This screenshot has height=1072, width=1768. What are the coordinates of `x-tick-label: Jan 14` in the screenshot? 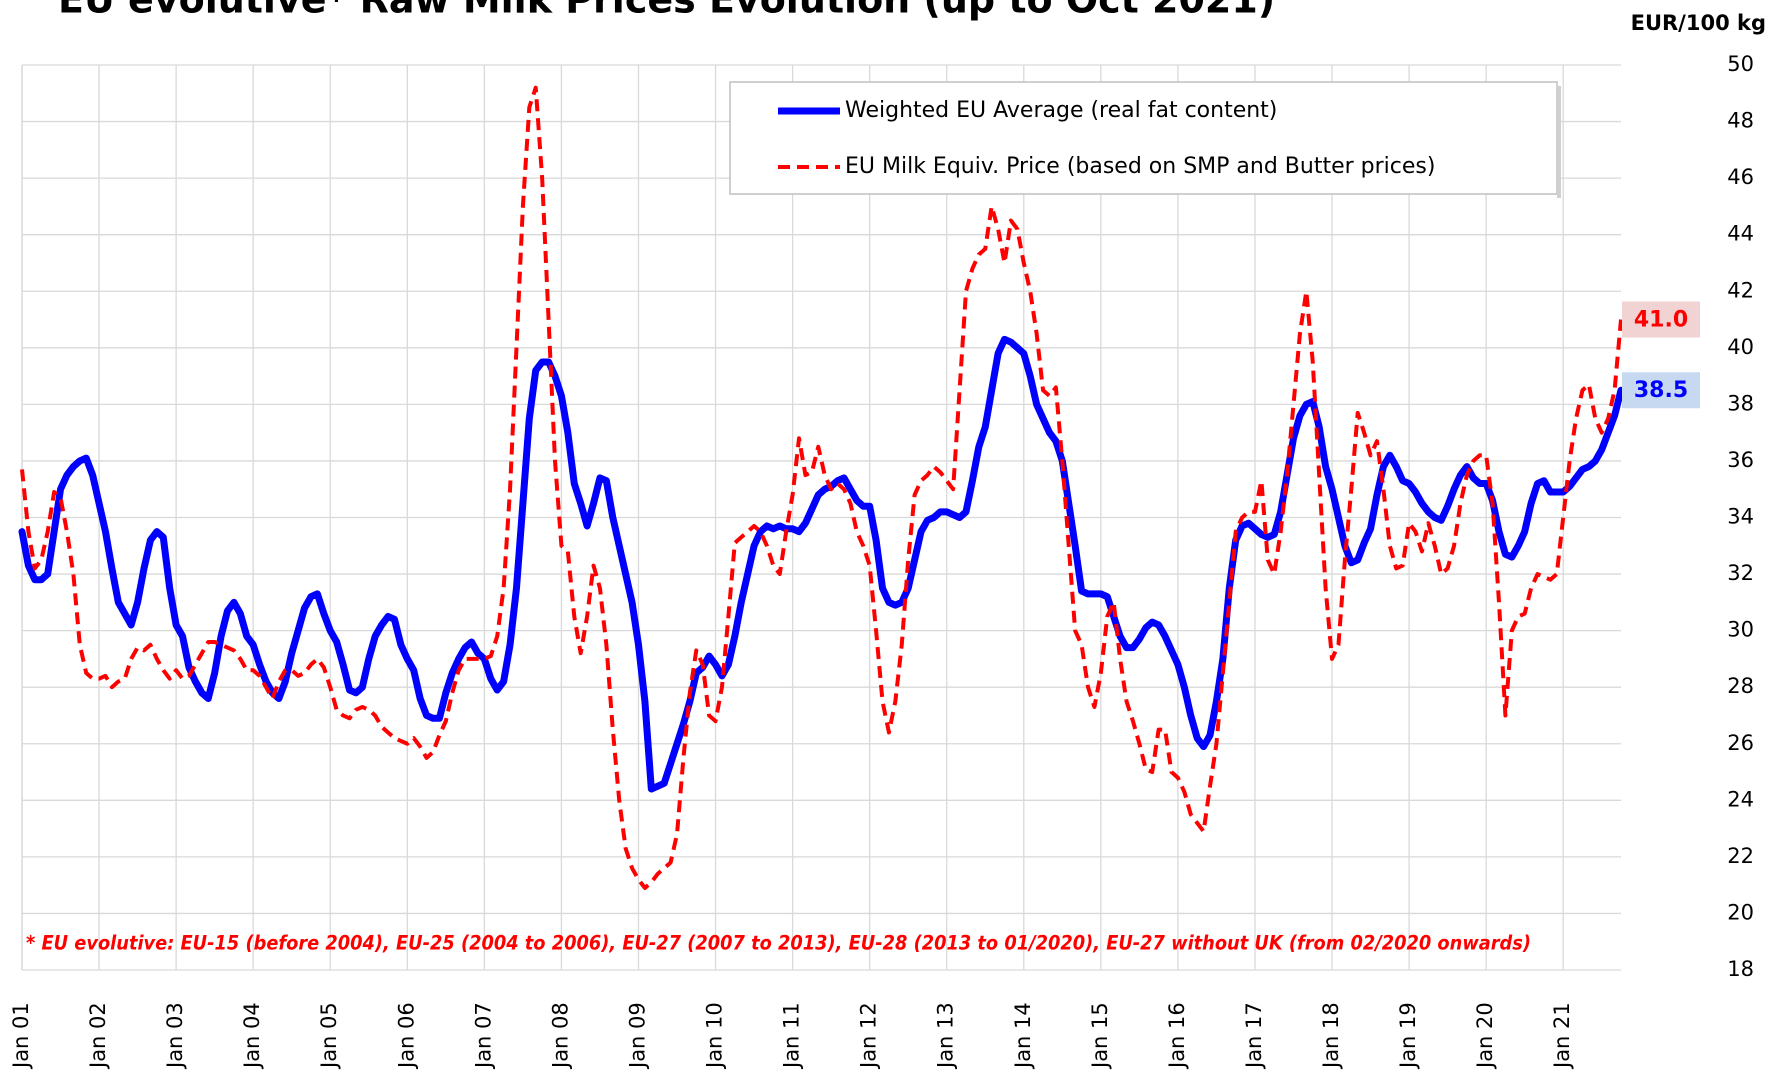 It's located at (1023, 1036).